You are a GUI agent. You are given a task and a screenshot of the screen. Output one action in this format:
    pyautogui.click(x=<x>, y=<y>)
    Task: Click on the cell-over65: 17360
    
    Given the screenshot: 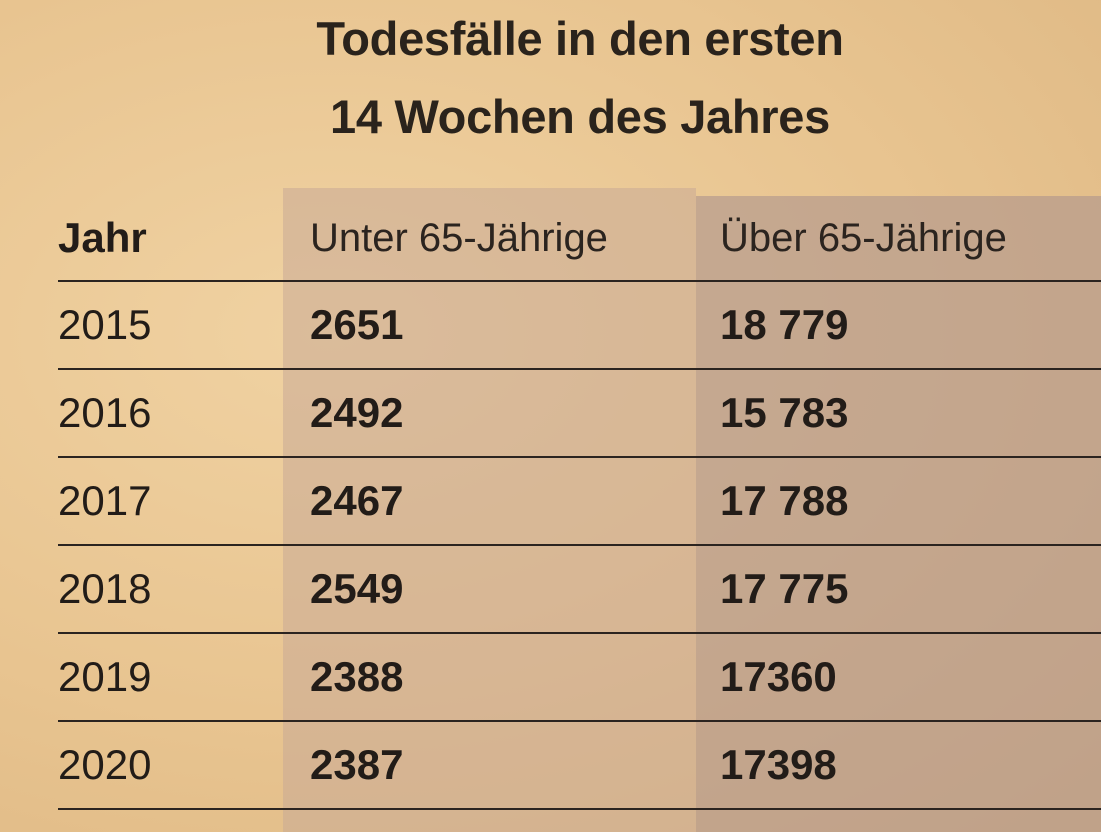 What is the action you would take?
    pyautogui.click(x=778, y=676)
    